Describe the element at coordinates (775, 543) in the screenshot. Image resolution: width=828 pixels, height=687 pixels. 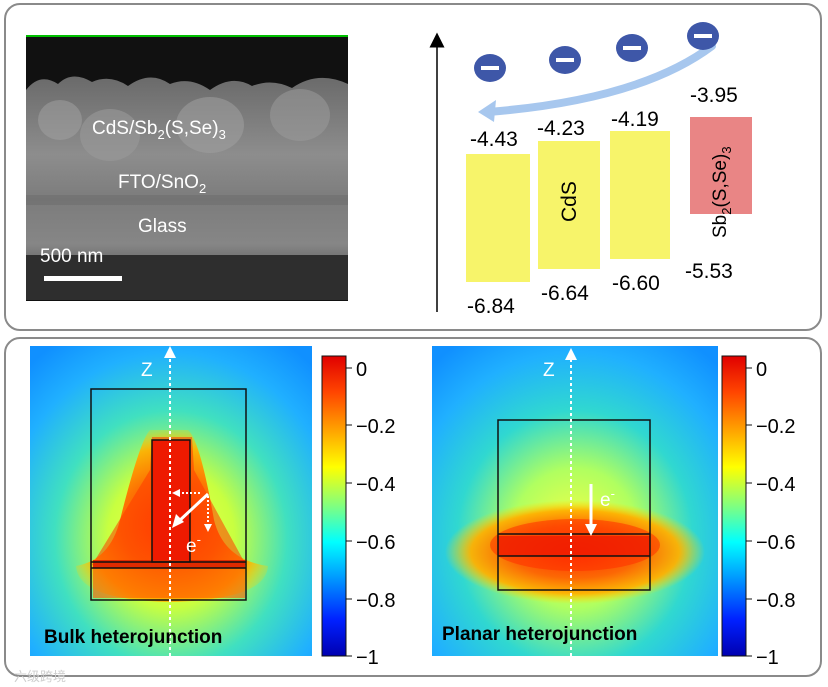
I see `planar-cbar-tick-3: −0.6` at that location.